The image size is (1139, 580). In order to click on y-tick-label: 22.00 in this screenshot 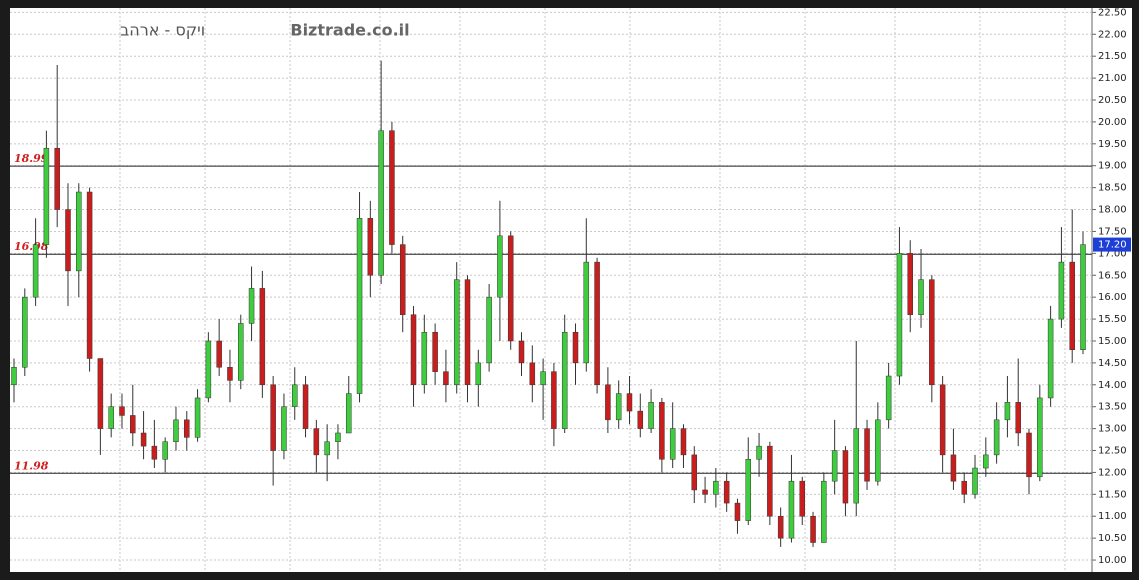, I will do `click(1112, 34)`.